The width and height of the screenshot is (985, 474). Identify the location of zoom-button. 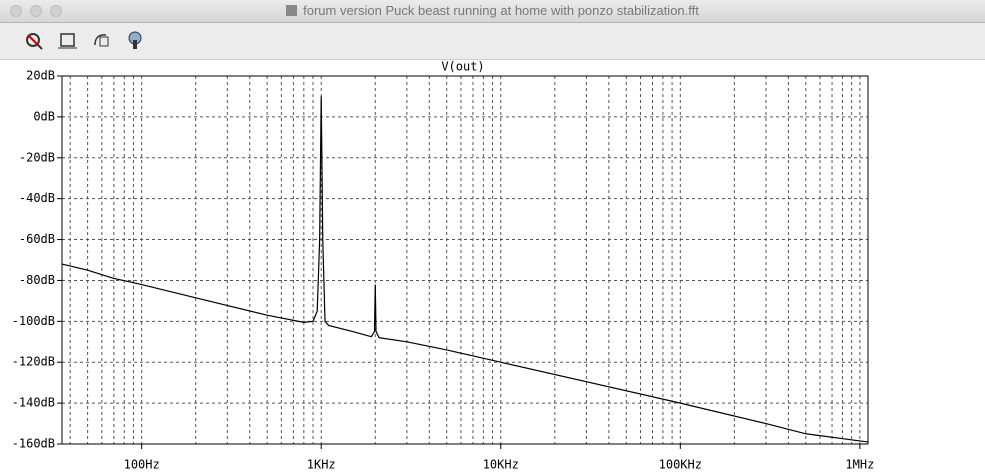
(56, 11).